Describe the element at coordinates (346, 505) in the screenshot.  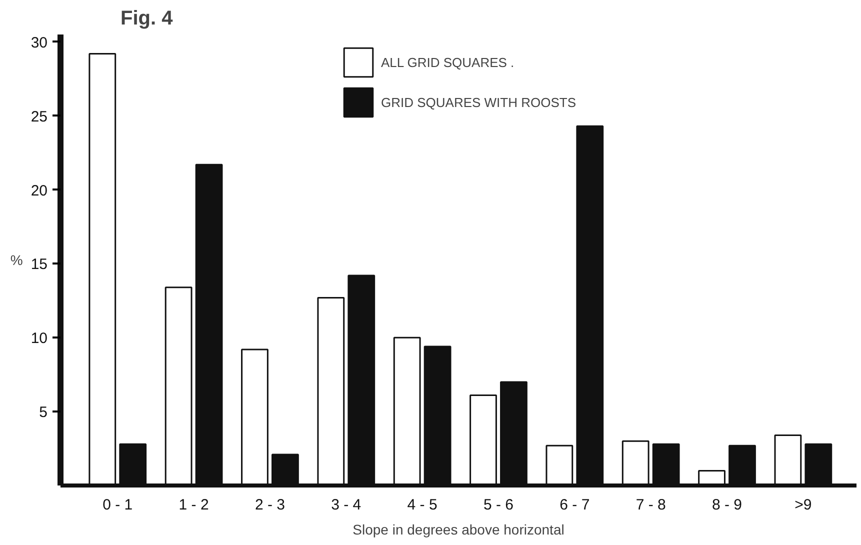
I see `x-tick-label: 3 - 4` at that location.